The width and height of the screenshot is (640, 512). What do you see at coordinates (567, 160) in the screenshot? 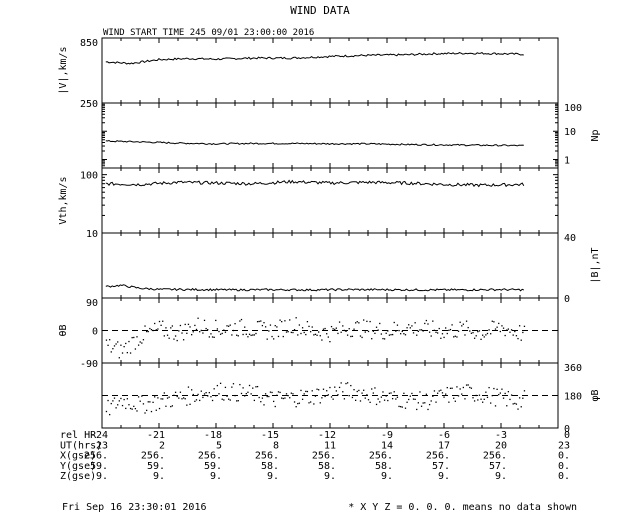
I see `y-tick-label-density: 1` at bounding box center [567, 160].